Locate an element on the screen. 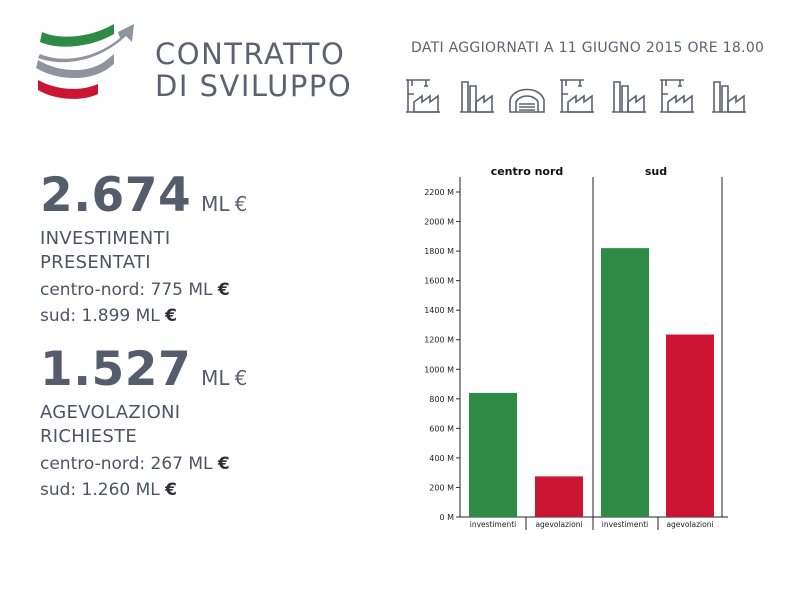 The height and width of the screenshot is (600, 800). agevolazioni-label: AGEVOLAZIONI RICHIESTE is located at coordinates (143, 425).